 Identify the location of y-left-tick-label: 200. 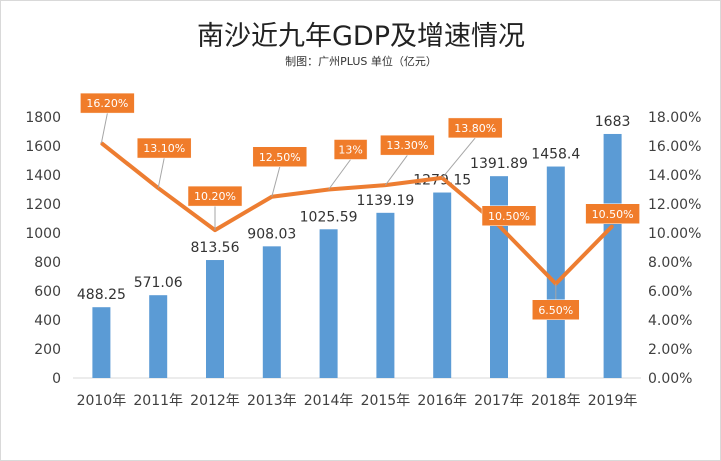
(47, 350).